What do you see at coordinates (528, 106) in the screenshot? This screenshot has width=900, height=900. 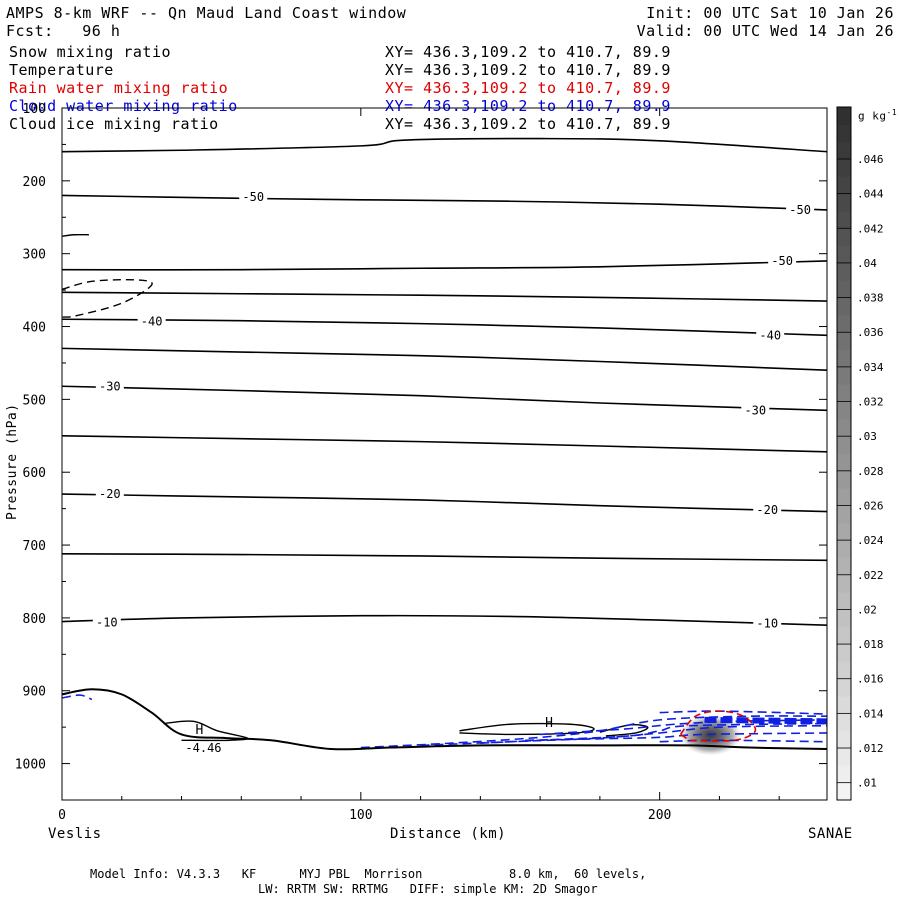 I see `field-xy-cloud-water: XY= 436.3,109.2 to 410.7, 89.9` at bounding box center [528, 106].